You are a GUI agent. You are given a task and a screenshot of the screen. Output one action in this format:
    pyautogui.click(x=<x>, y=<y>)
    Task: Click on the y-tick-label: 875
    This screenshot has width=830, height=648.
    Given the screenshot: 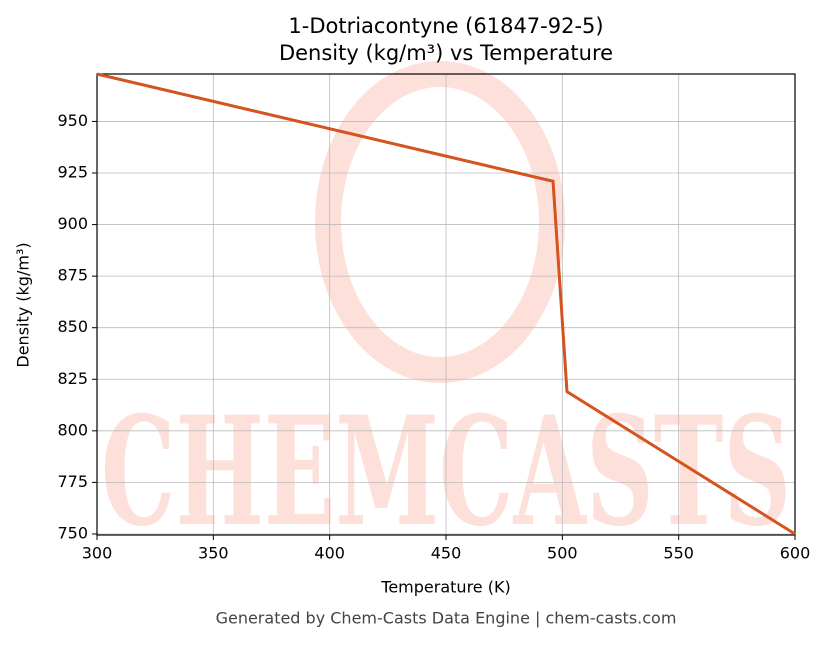 What is the action you would take?
    pyautogui.click(x=72, y=275)
    